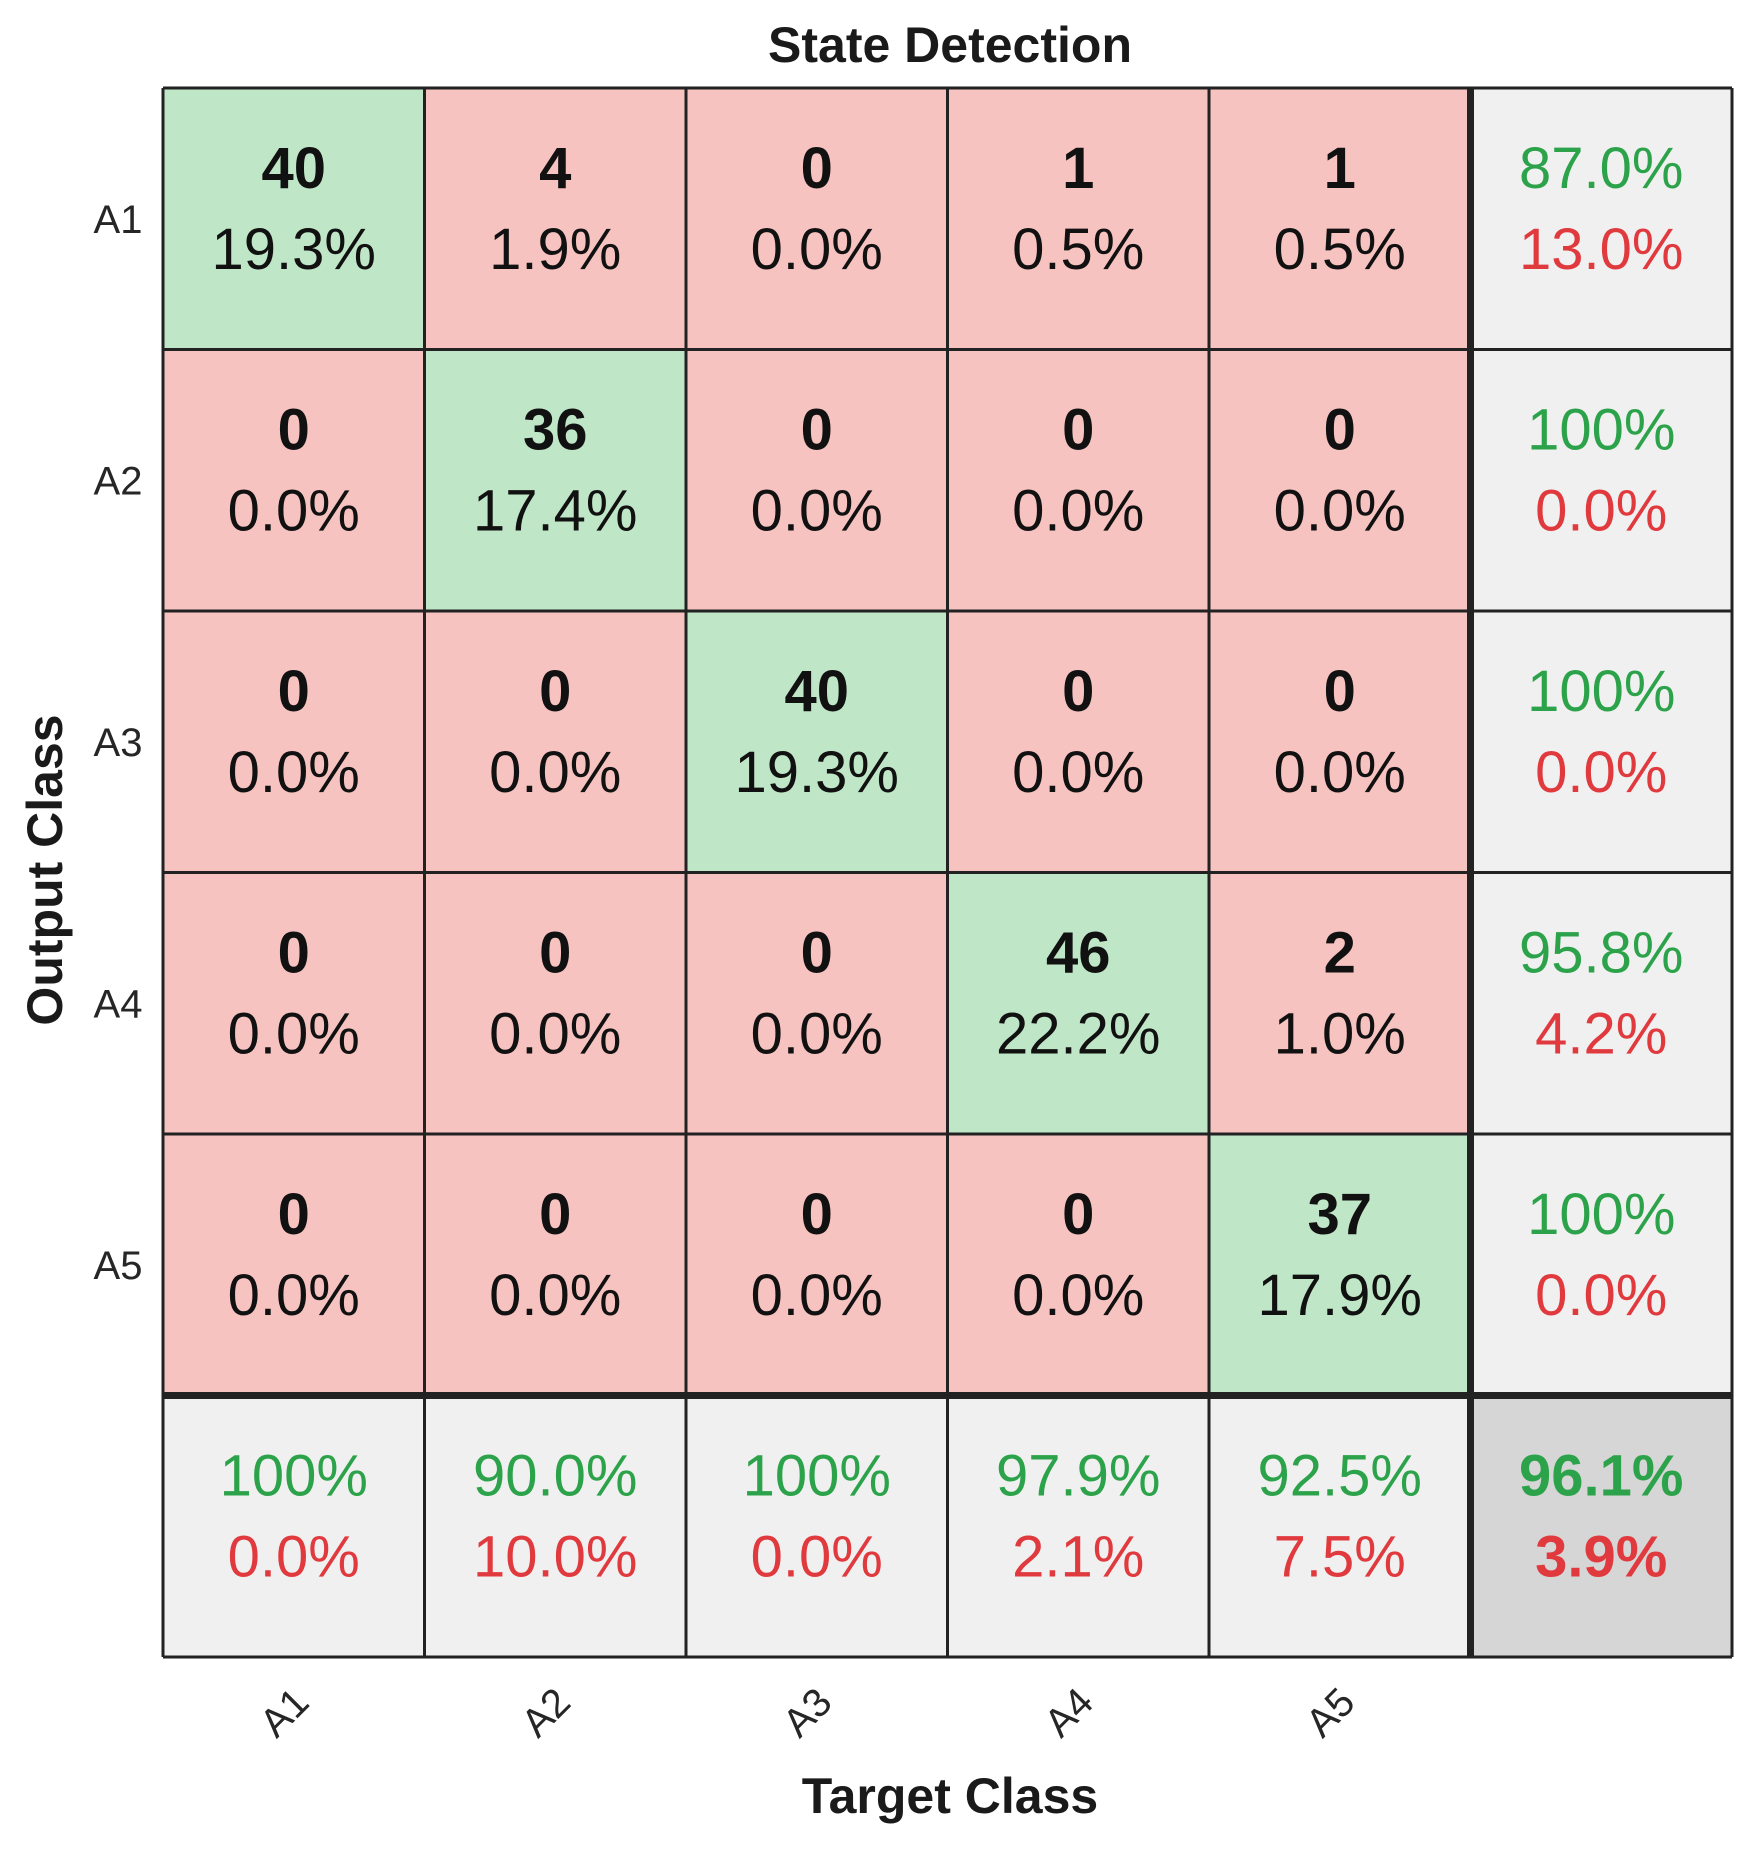 This screenshot has width=1757, height=1854. What do you see at coordinates (816, 691) in the screenshot?
I see `cell-count: 40` at bounding box center [816, 691].